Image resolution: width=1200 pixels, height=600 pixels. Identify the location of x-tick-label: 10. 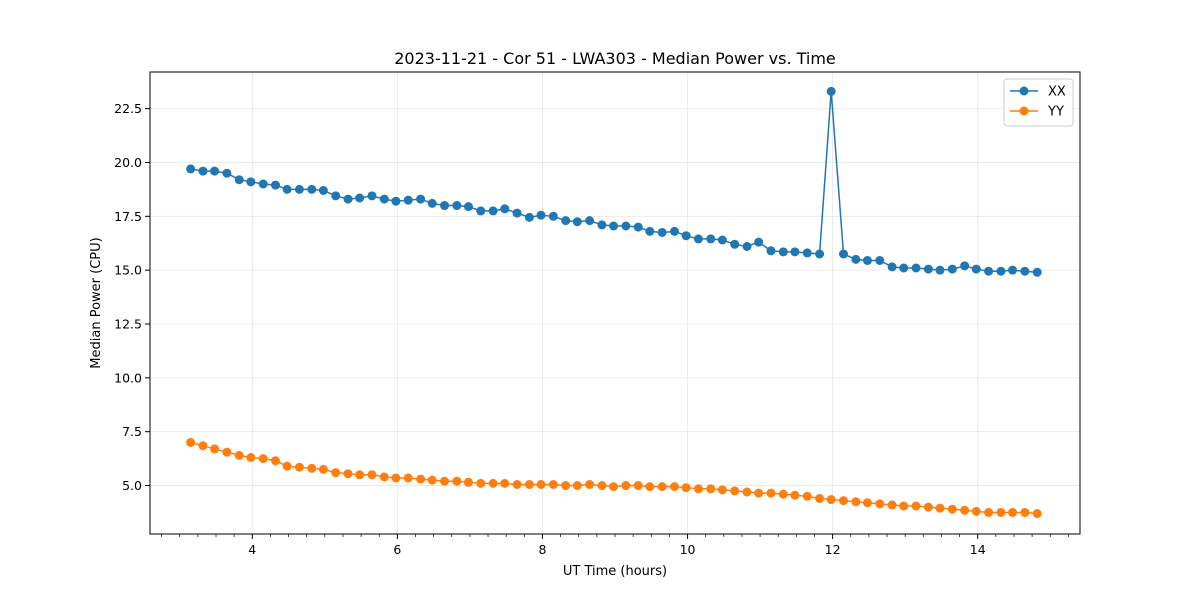
(688, 549).